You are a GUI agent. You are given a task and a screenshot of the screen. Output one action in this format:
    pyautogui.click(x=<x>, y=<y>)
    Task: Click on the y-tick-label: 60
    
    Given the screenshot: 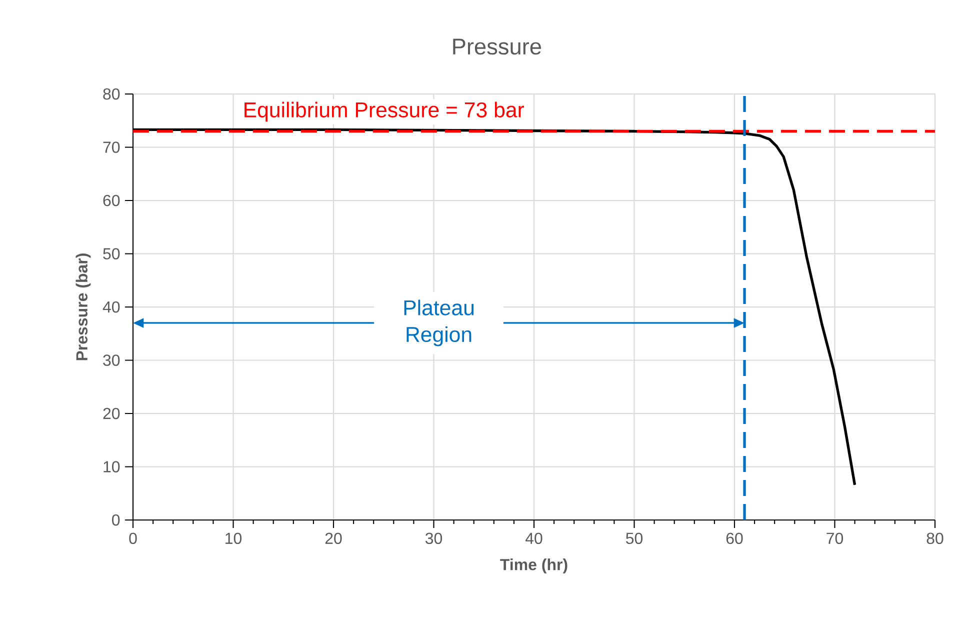 What is the action you would take?
    pyautogui.click(x=111, y=200)
    